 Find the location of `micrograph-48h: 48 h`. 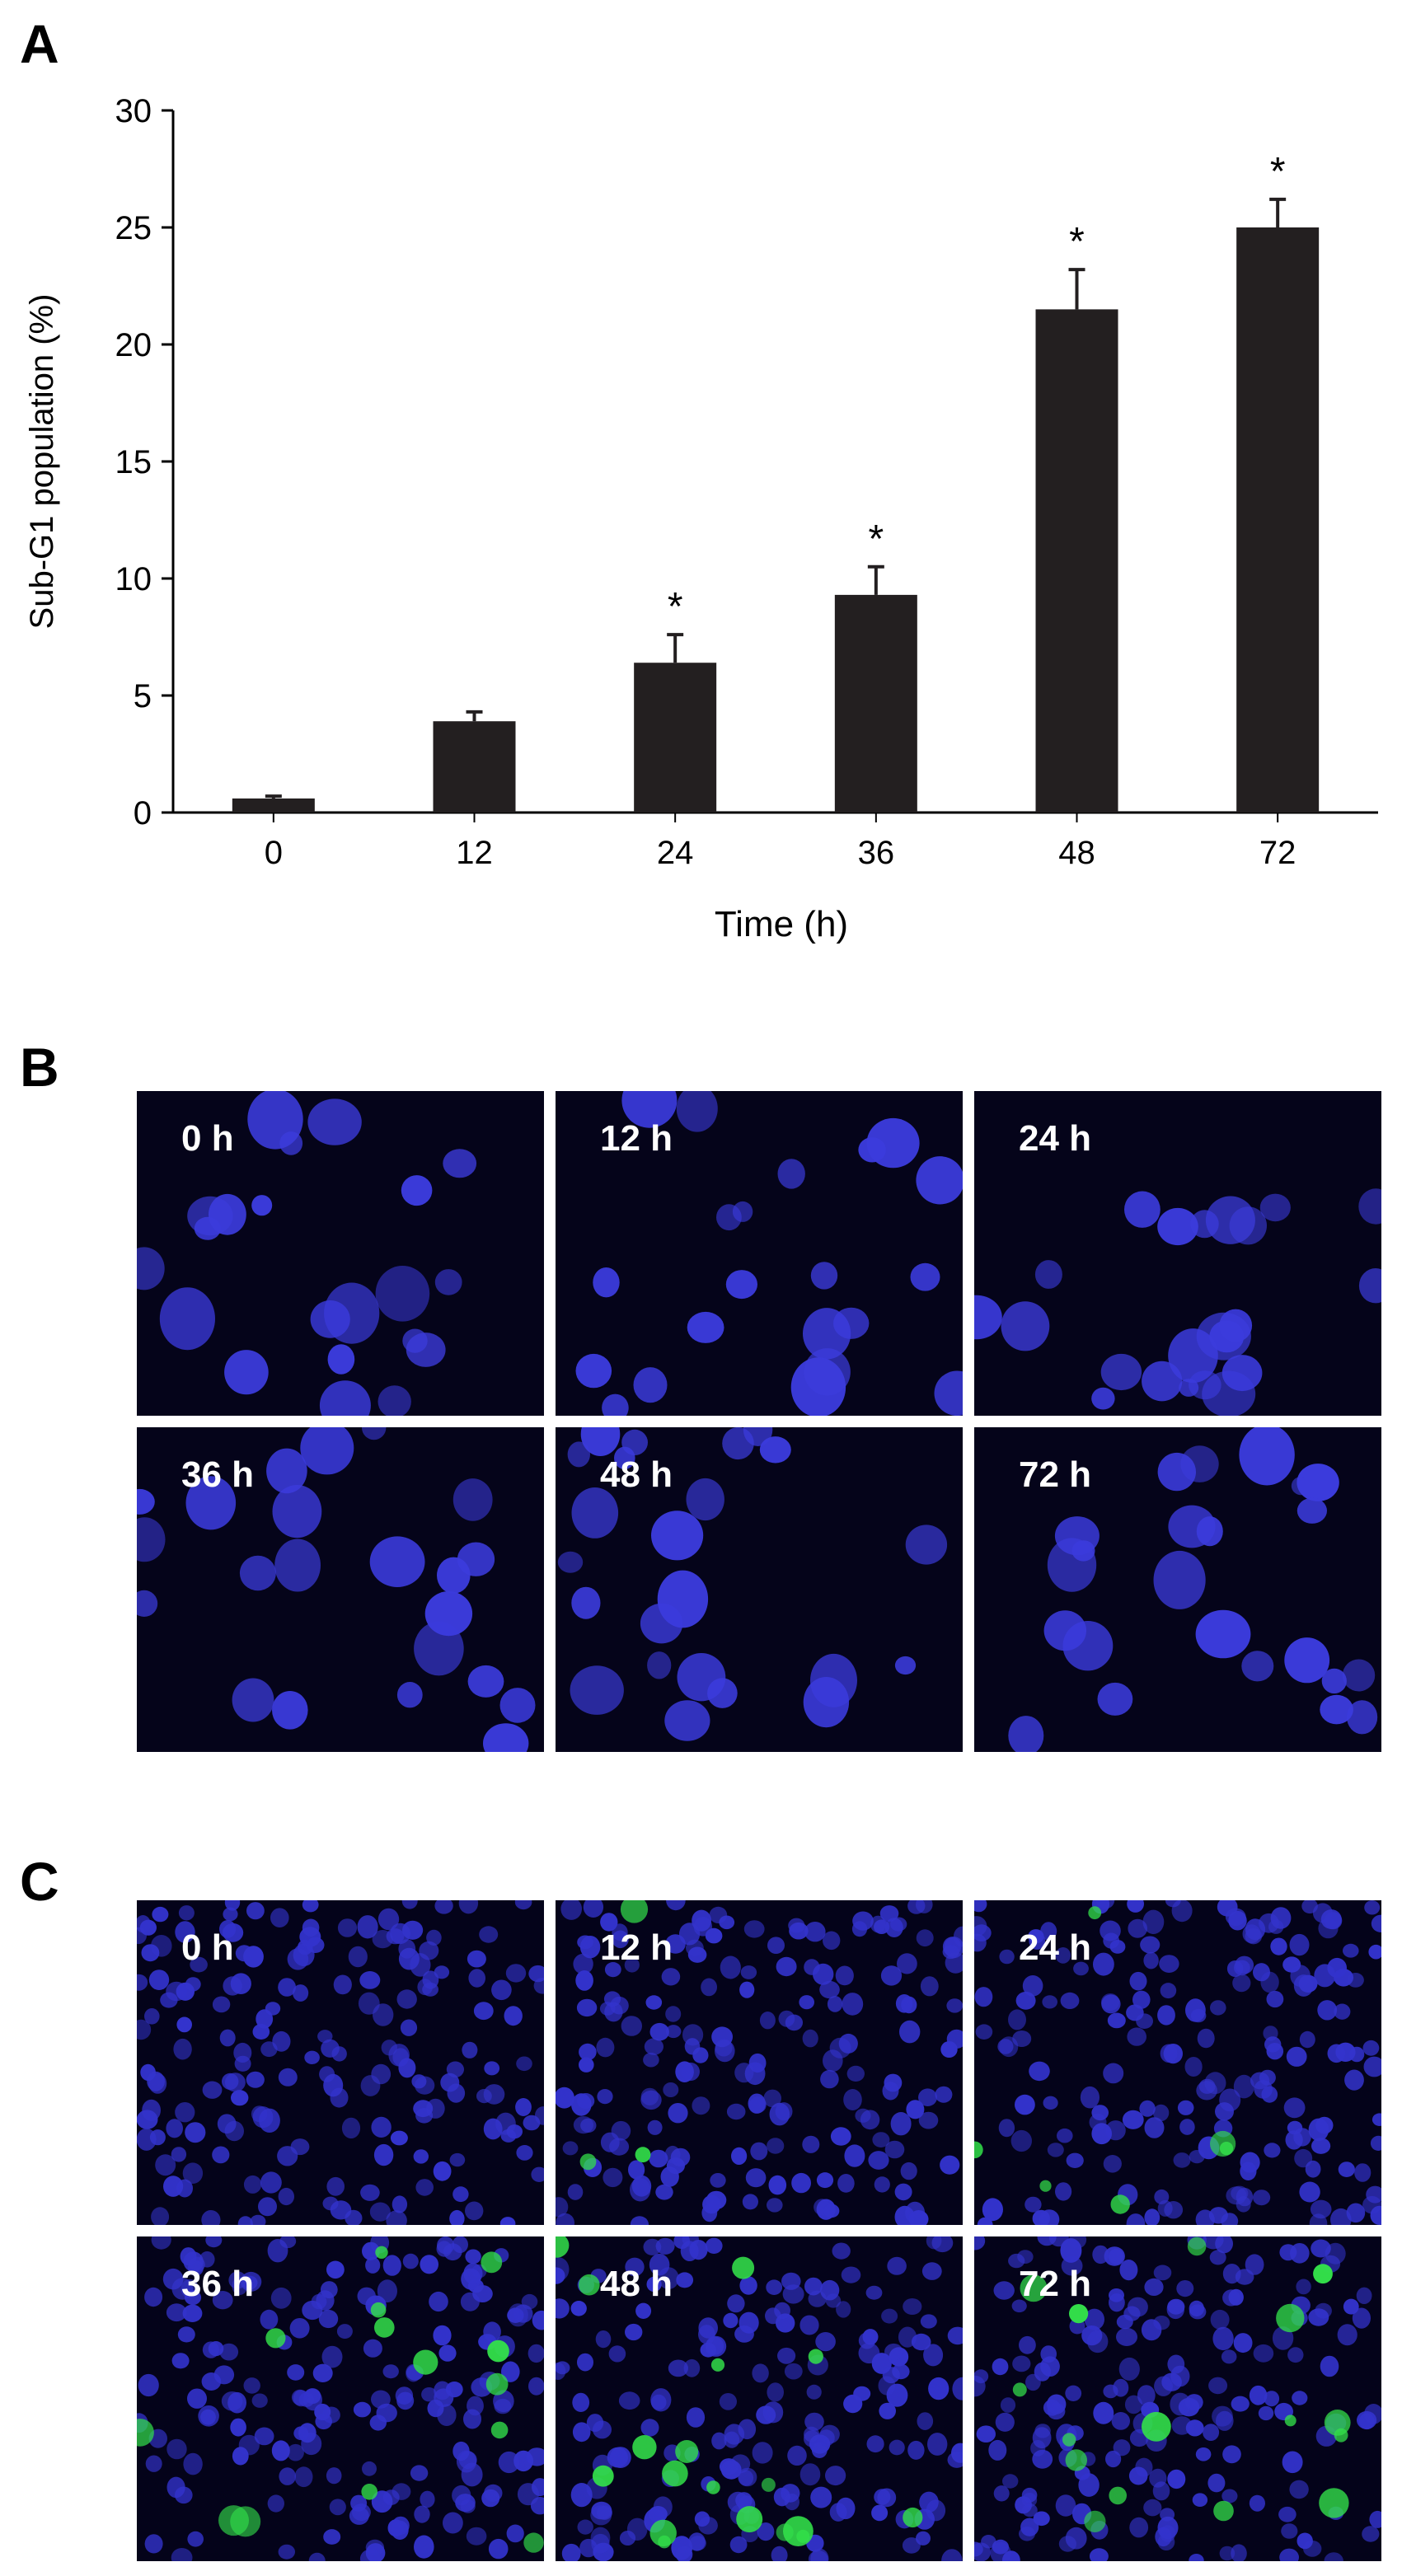

micrograph-48h: 48 h is located at coordinates (759, 1589).